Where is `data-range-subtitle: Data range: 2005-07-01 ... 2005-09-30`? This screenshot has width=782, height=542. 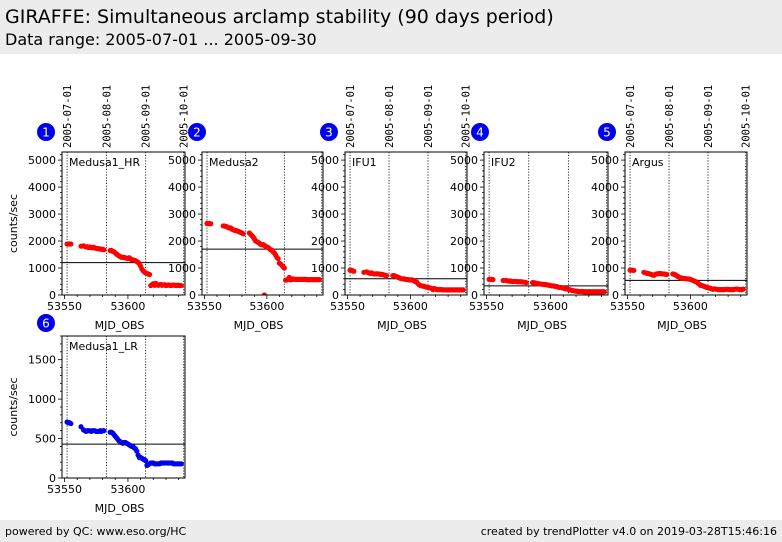
data-range-subtitle: Data range: 2005-07-01 ... 2005-09-30 is located at coordinates (161, 39).